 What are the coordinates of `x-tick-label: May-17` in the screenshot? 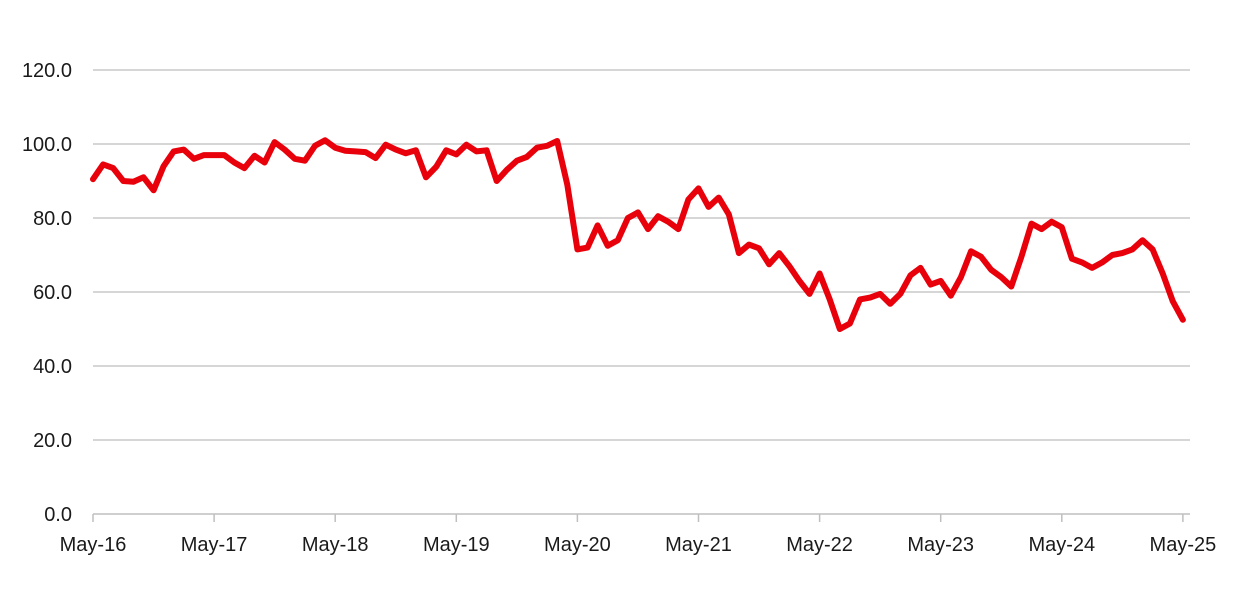 It's located at (214, 545).